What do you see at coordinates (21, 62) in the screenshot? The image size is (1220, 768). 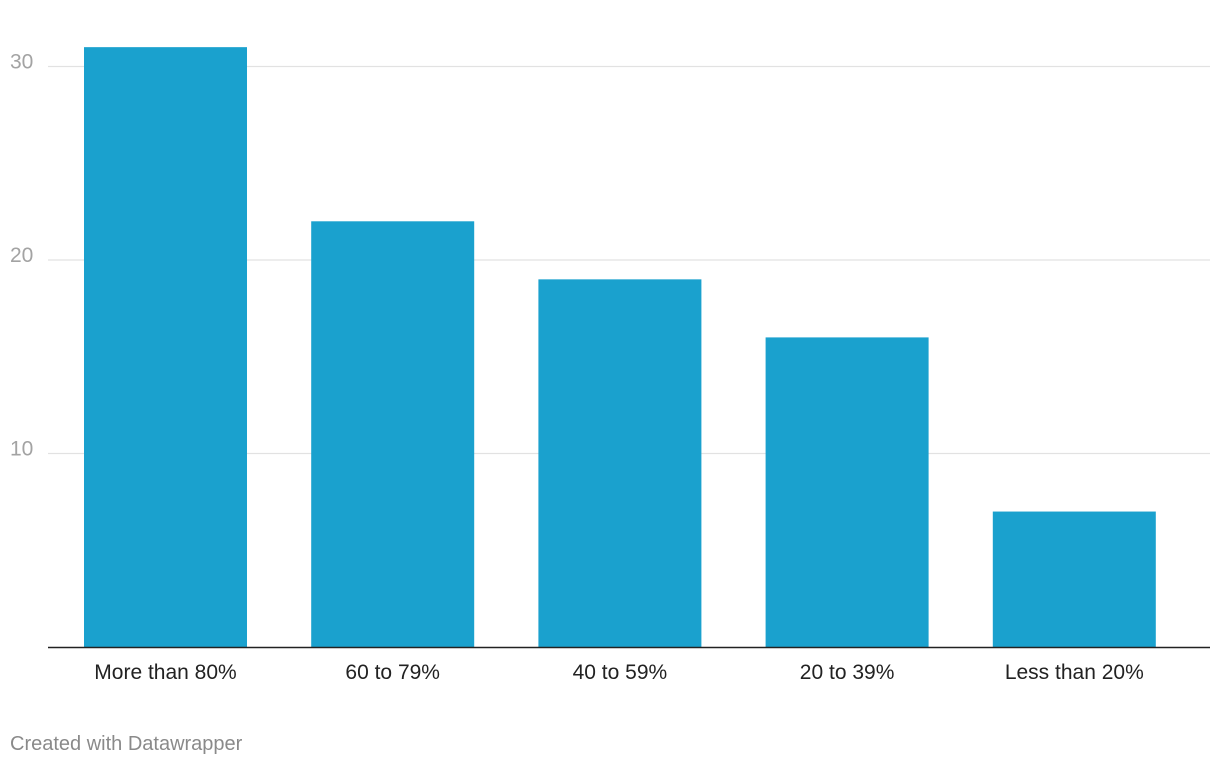 I see `y-tick-label: 30` at bounding box center [21, 62].